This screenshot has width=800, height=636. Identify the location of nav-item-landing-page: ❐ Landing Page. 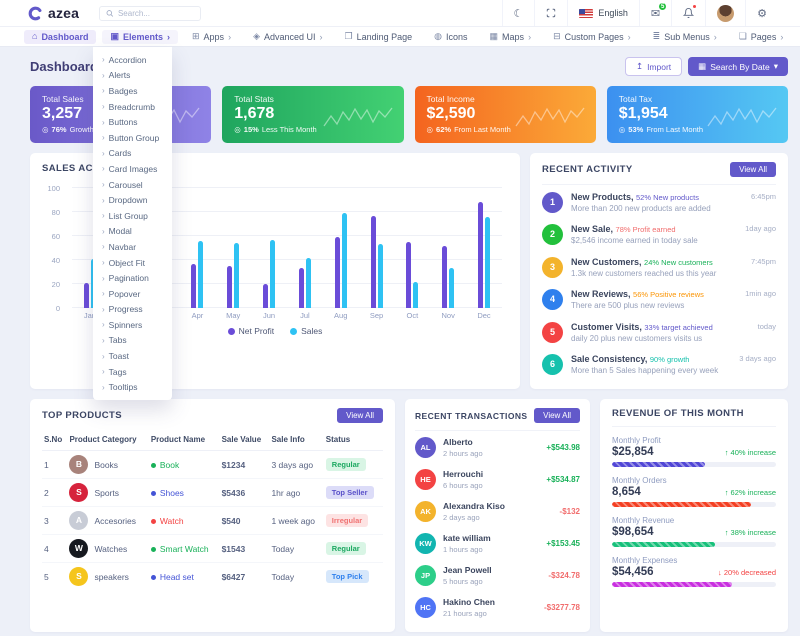
(378, 36).